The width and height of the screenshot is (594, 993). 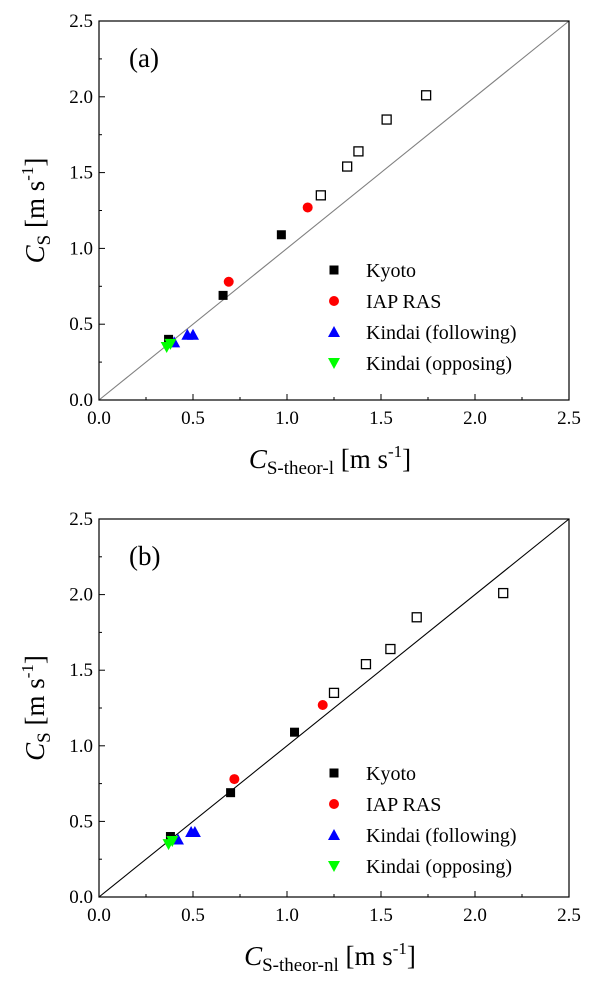 I want to click on x-axis-title: CS-theor-nl [m s-1], so click(x=330, y=957).